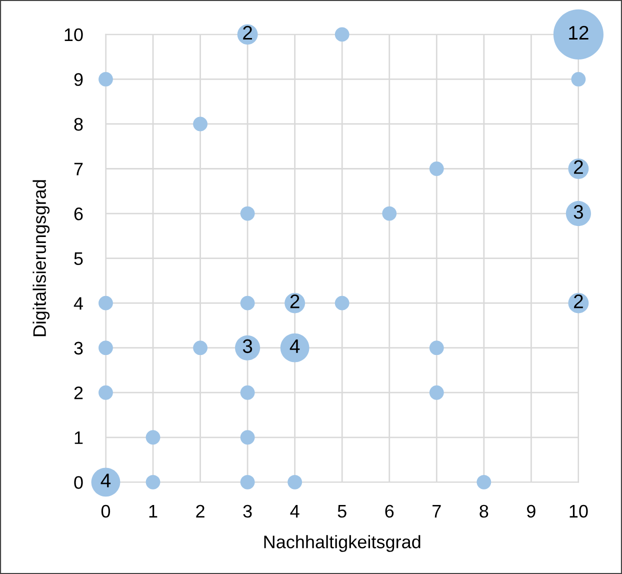  I want to click on y-tick-label: 0, so click(78, 482).